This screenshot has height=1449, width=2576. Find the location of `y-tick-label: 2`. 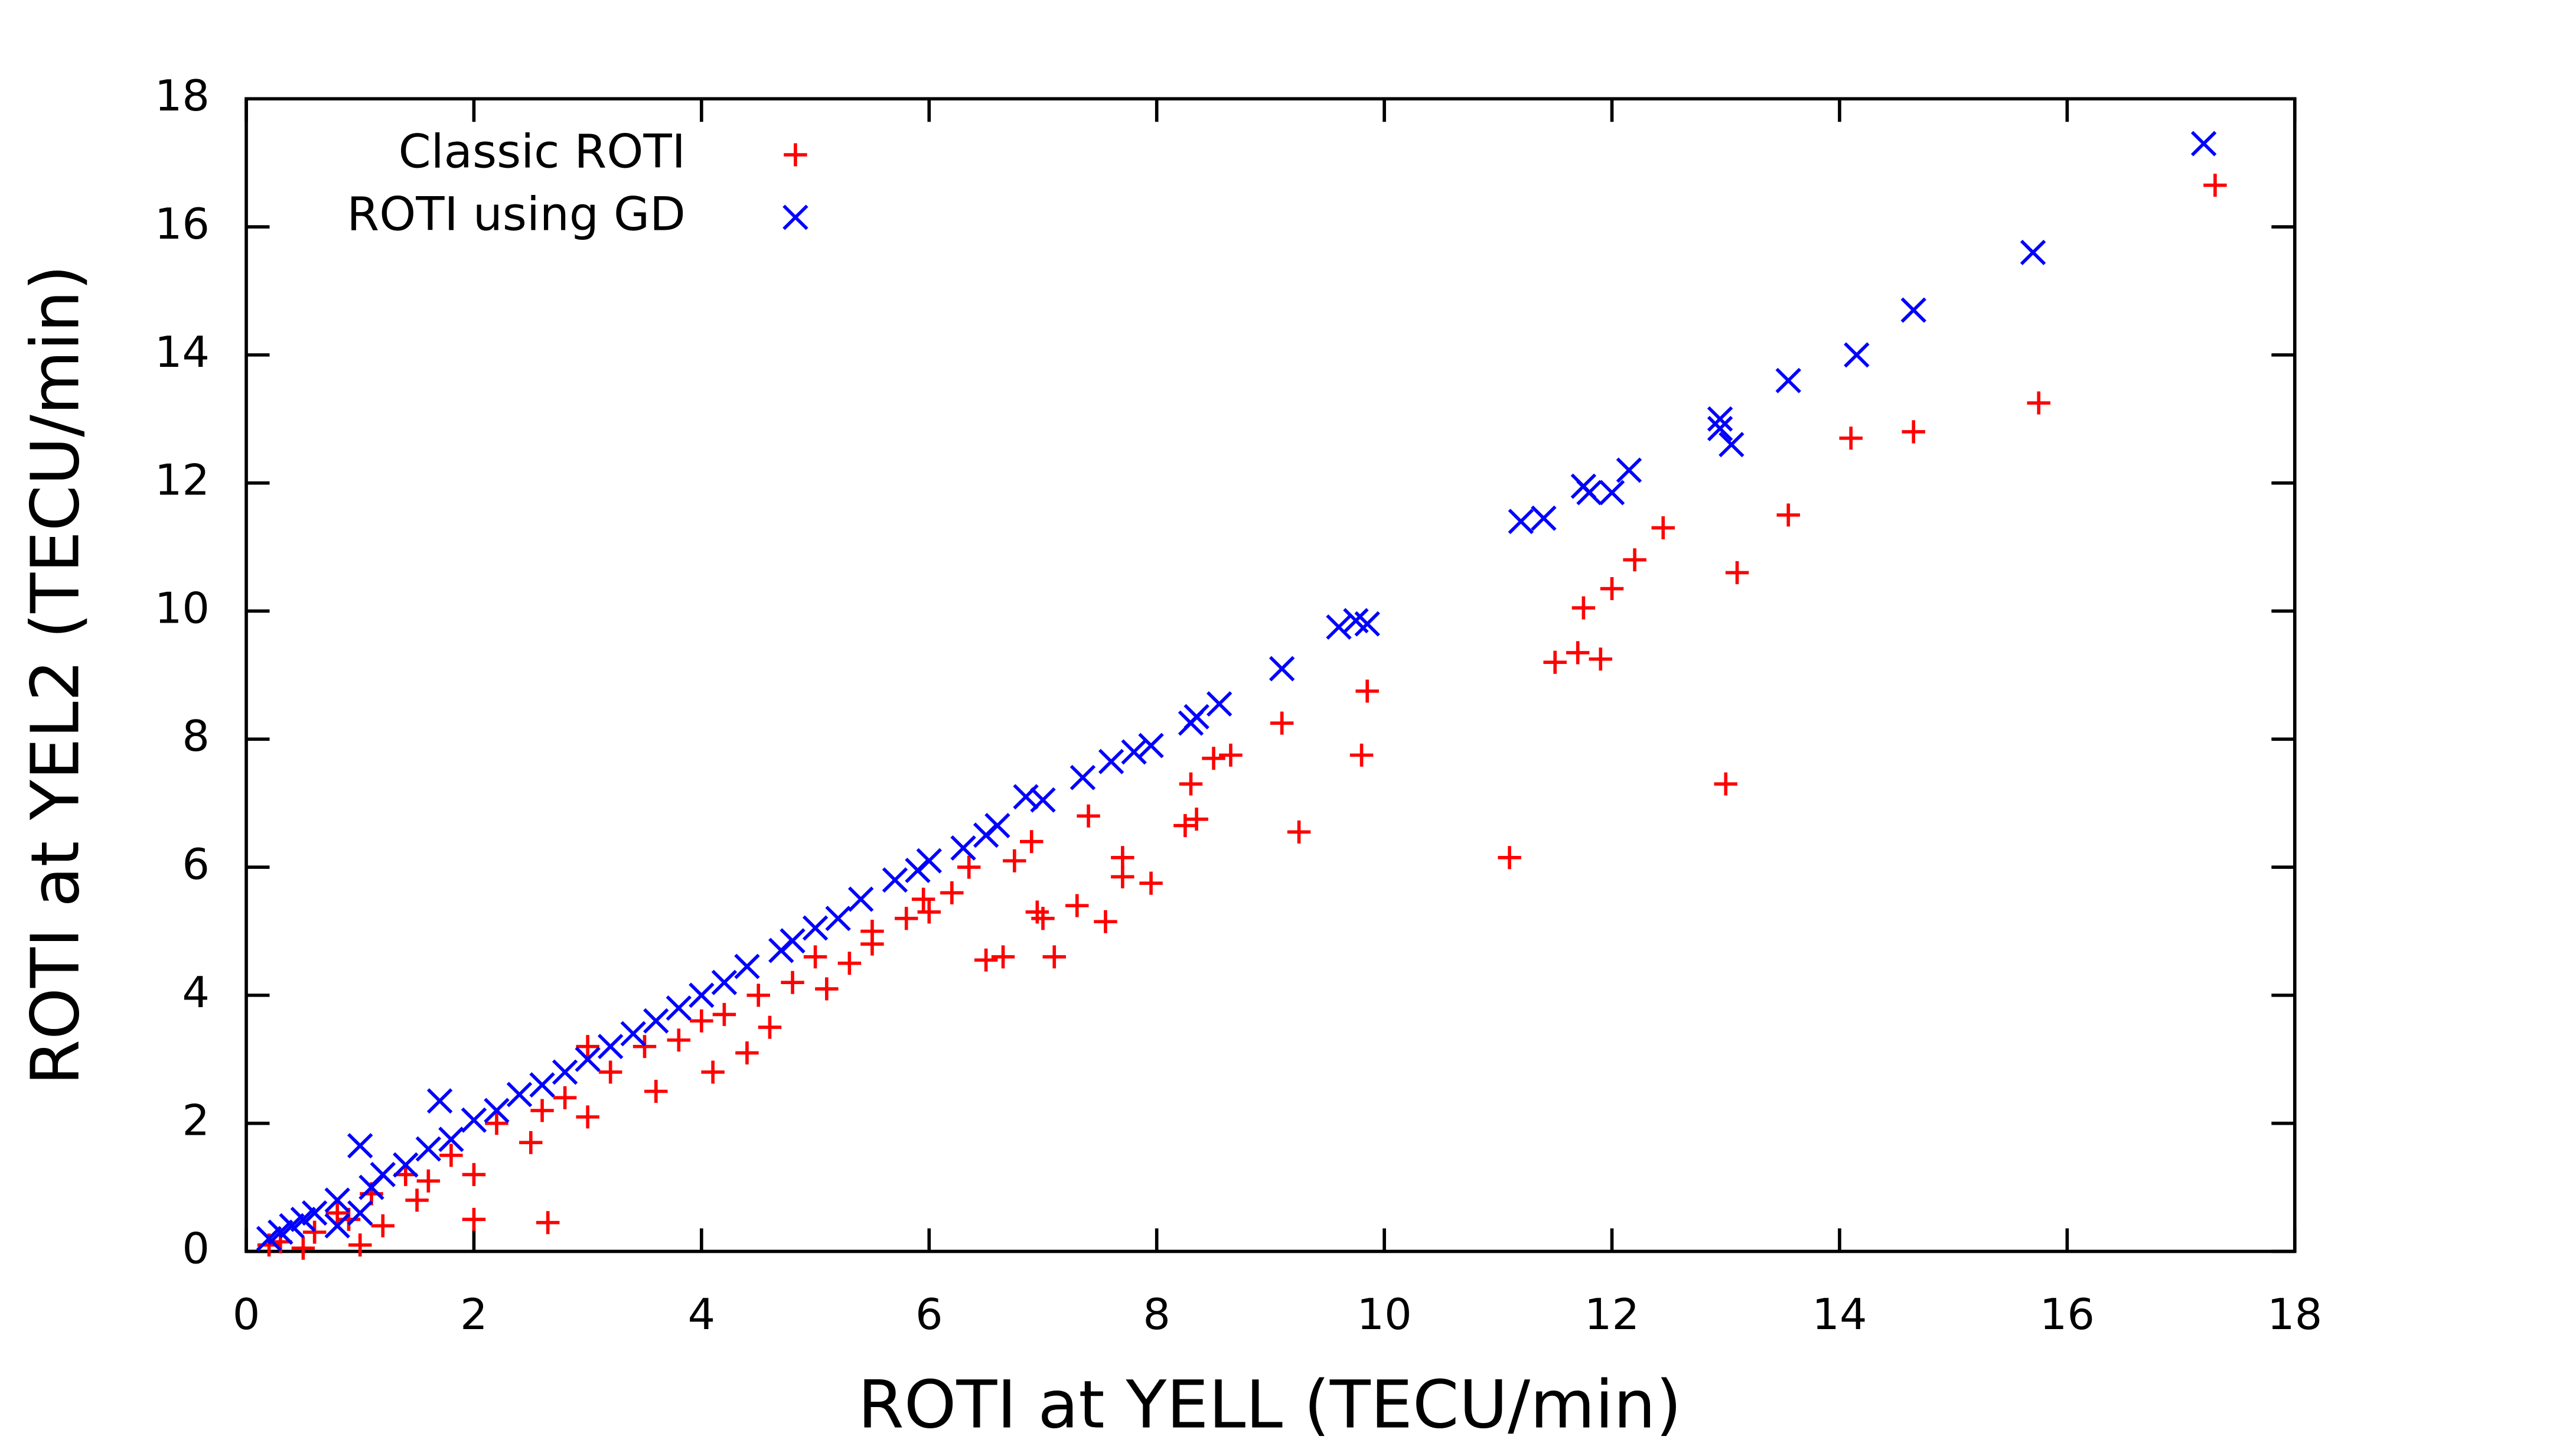

y-tick-label: 2 is located at coordinates (196, 1121).